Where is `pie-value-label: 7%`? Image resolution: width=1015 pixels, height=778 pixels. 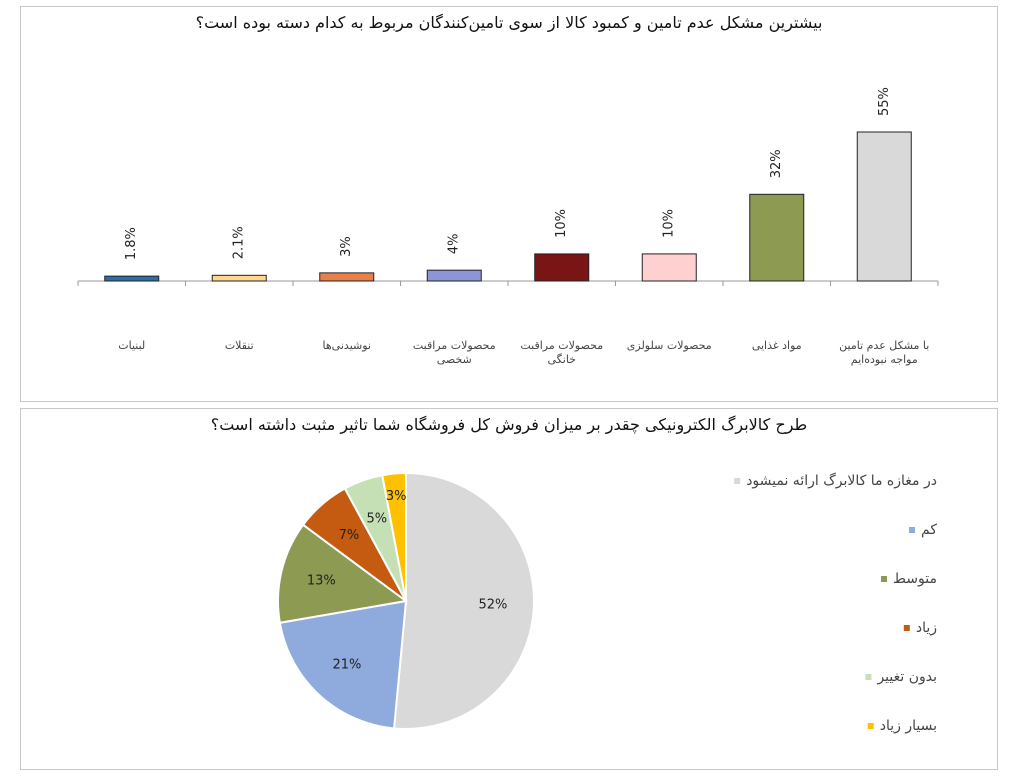
pie-value-label: 7% is located at coordinates (349, 535).